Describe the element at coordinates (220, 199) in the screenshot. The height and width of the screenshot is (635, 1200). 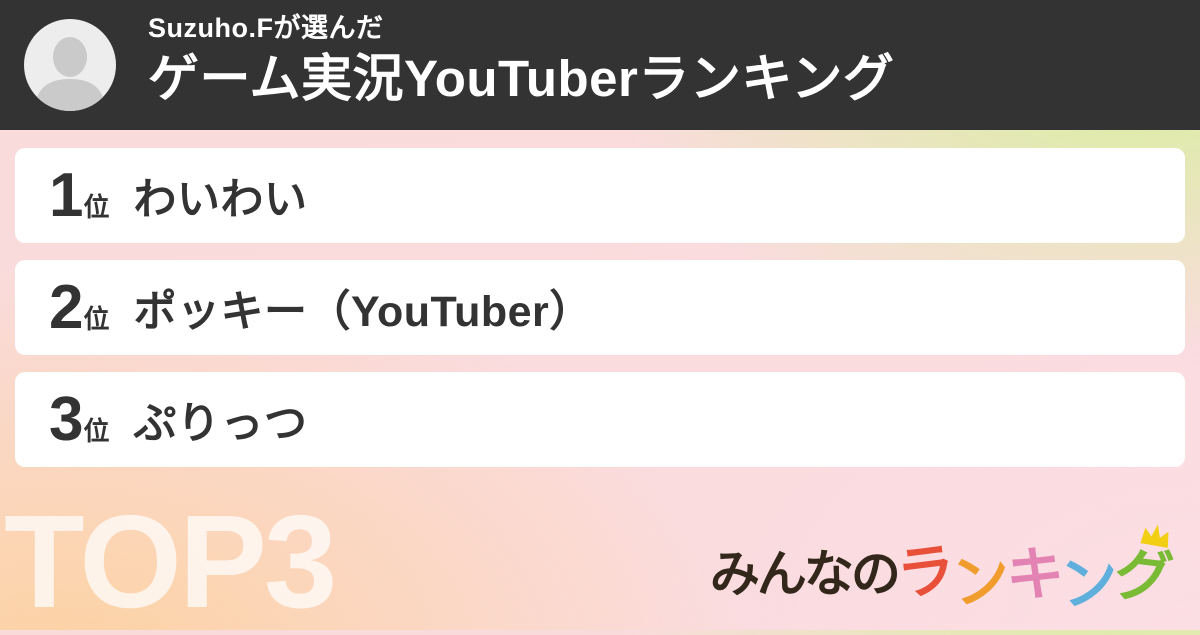
I see `entry-name: わいわい` at that location.